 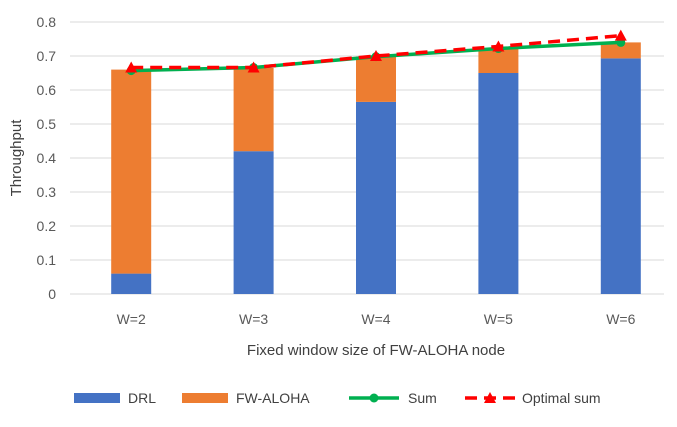 What do you see at coordinates (47, 192) in the screenshot?
I see `y-tick-label: 0.3` at bounding box center [47, 192].